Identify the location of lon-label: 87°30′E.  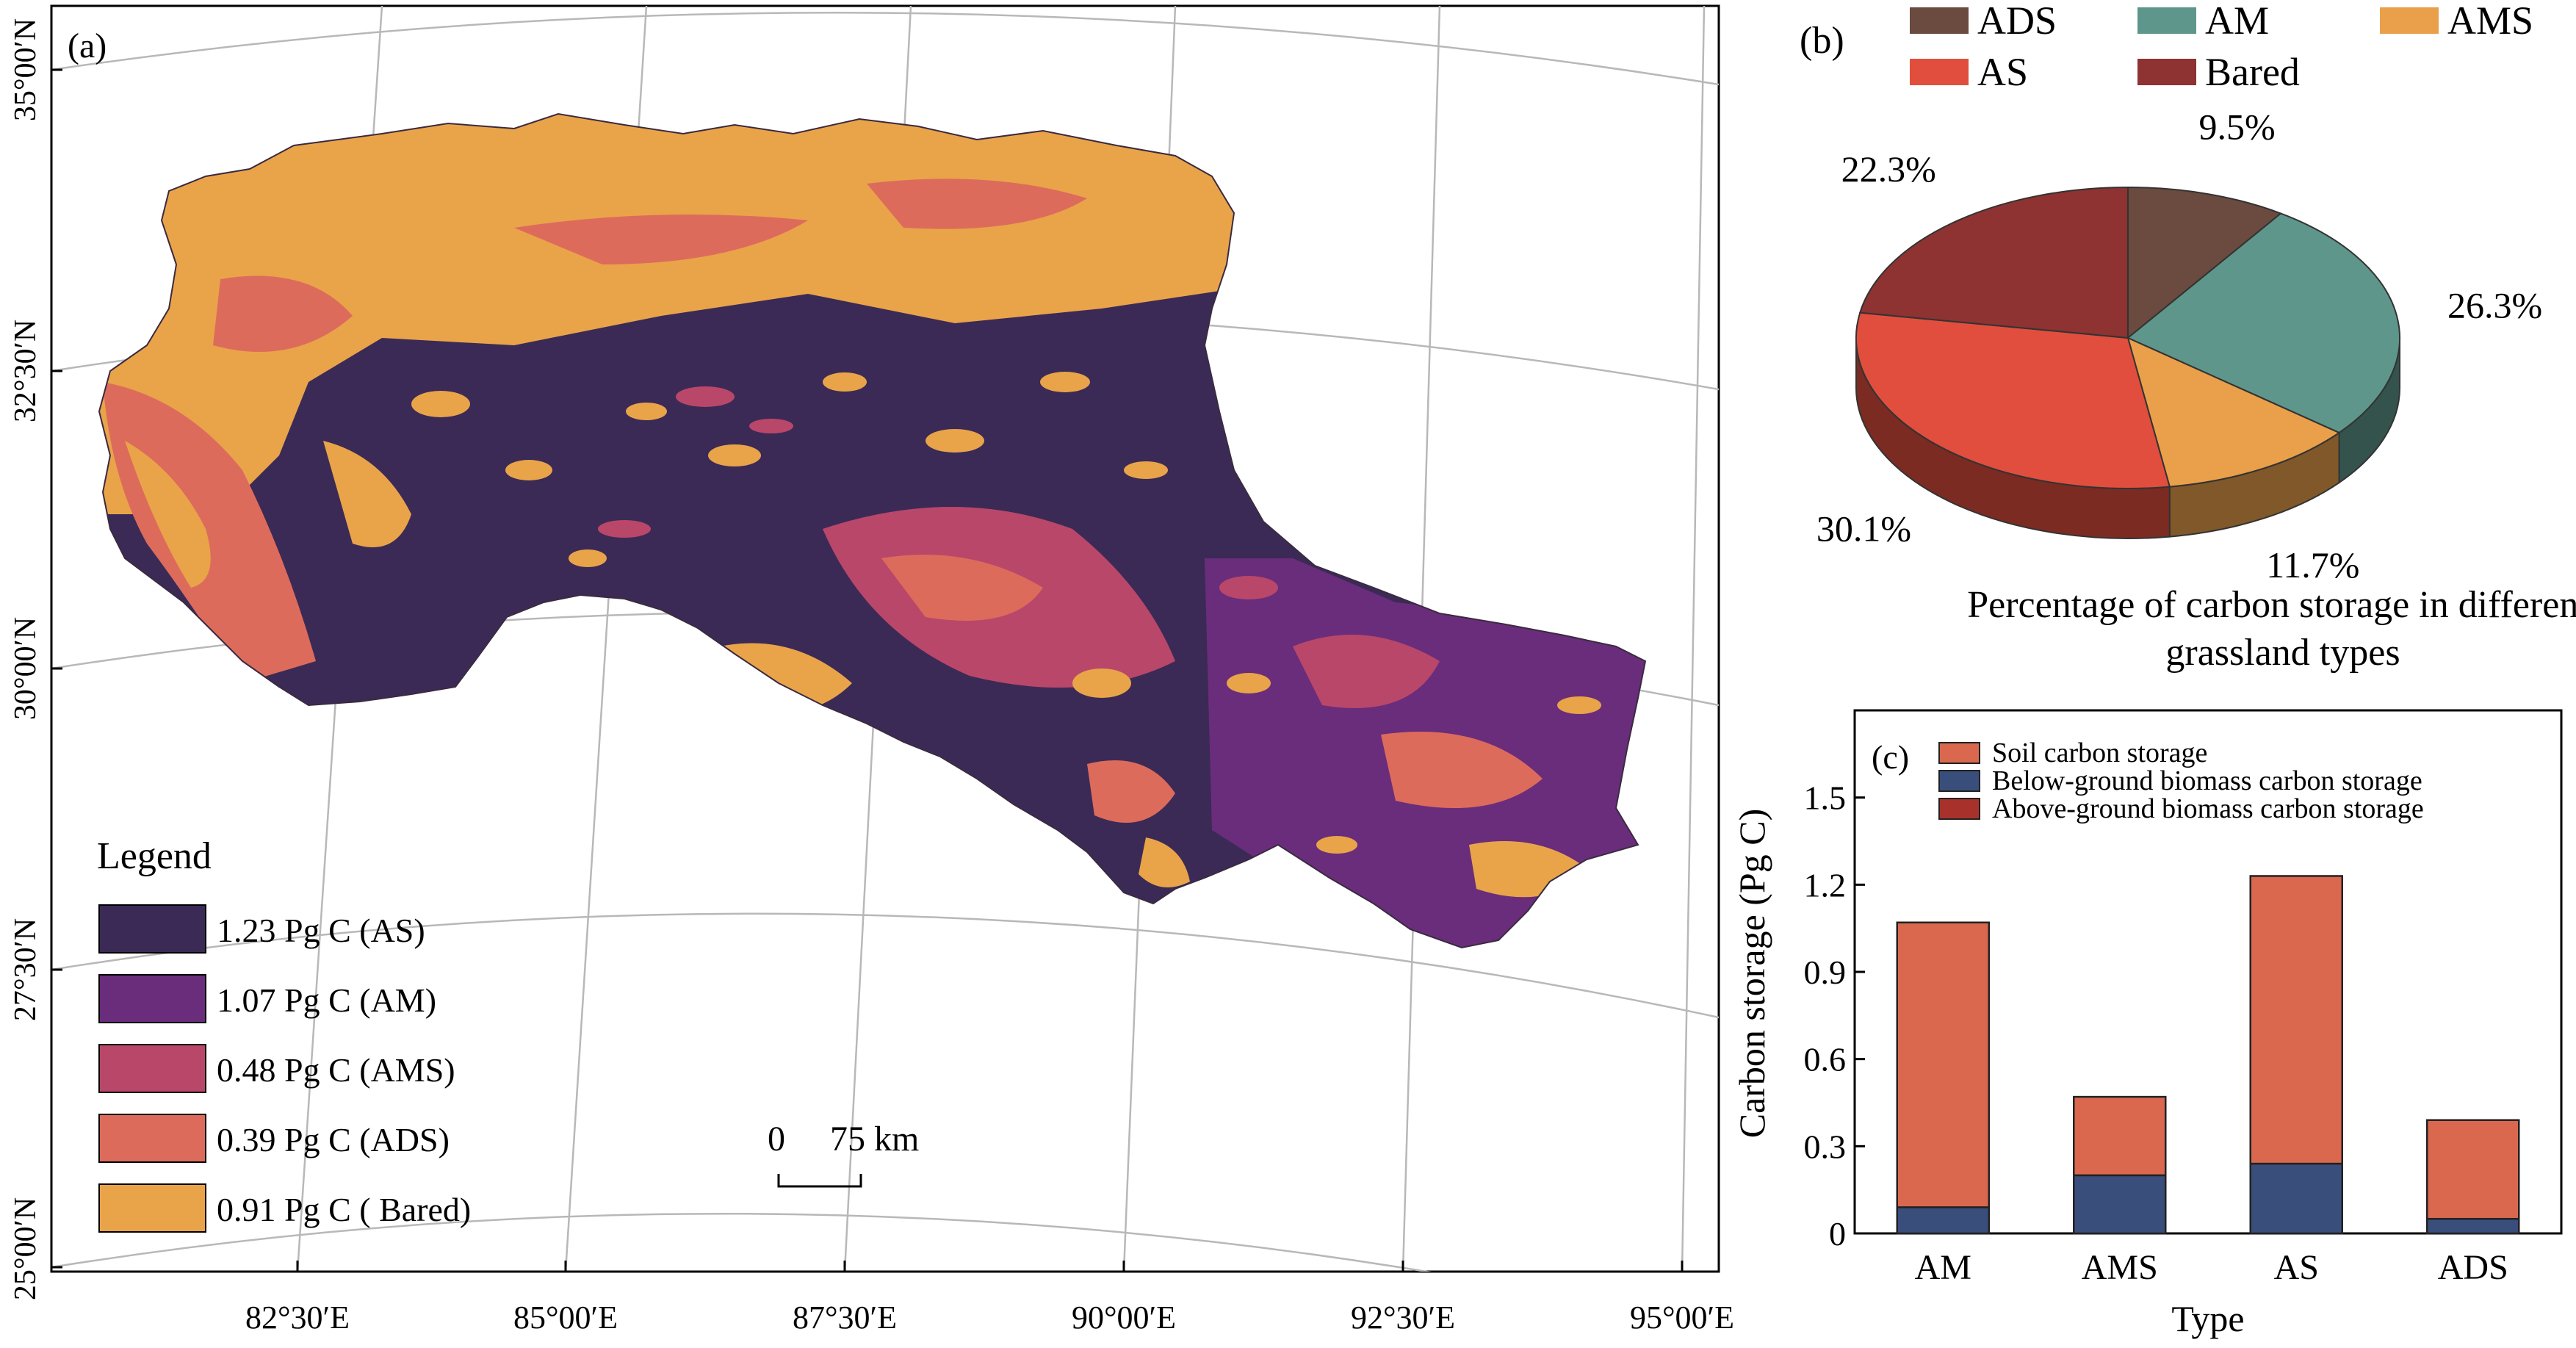
(845, 1318).